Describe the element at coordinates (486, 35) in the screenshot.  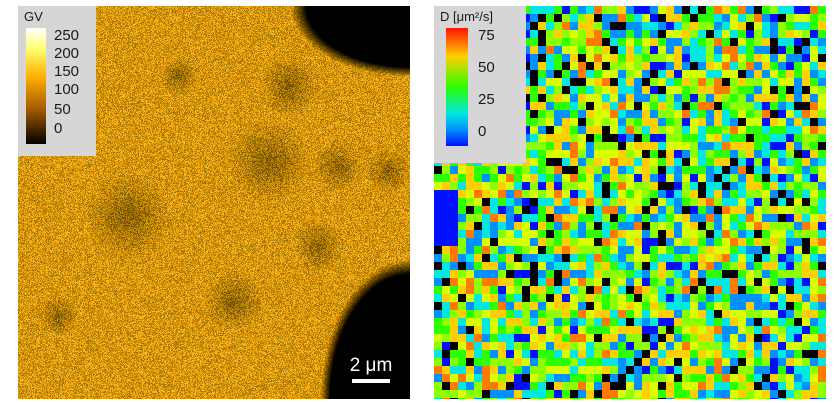
I see `diffusion-tick-75: 75` at that location.